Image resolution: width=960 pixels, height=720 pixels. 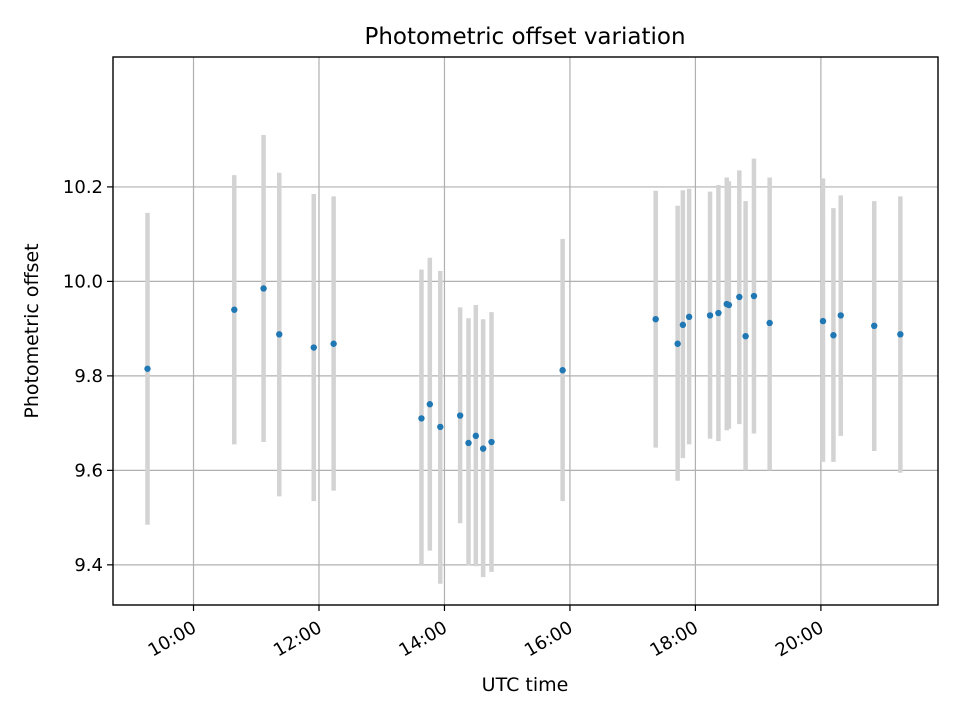 I want to click on x-axis-label: UTC time, so click(x=525, y=685).